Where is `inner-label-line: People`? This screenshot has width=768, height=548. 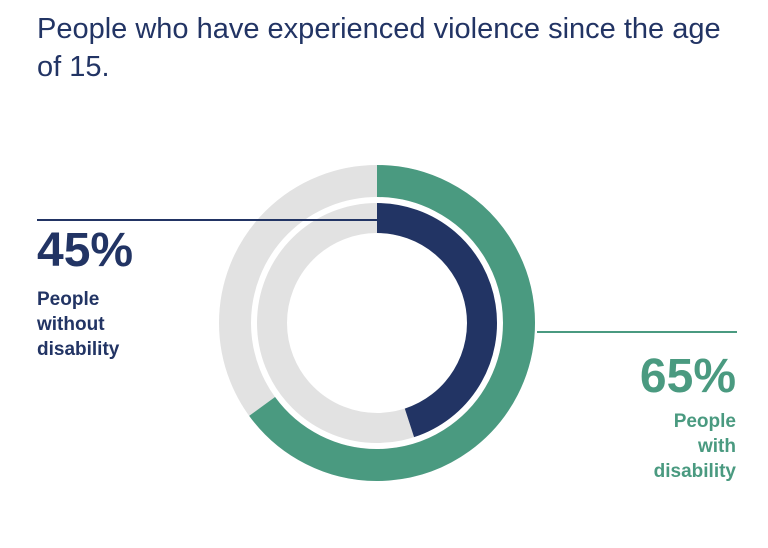 inner-label-line: People is located at coordinates (68, 299).